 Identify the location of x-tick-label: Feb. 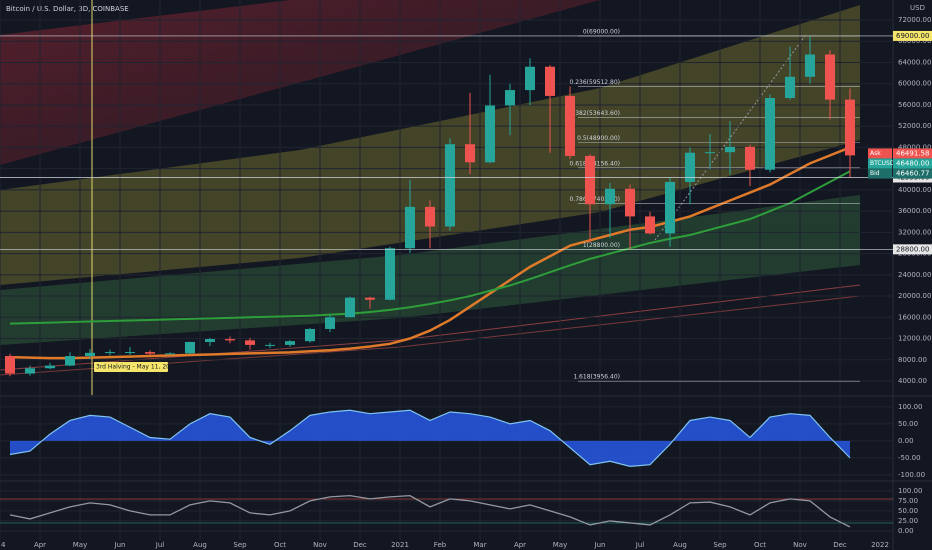
(440, 545).